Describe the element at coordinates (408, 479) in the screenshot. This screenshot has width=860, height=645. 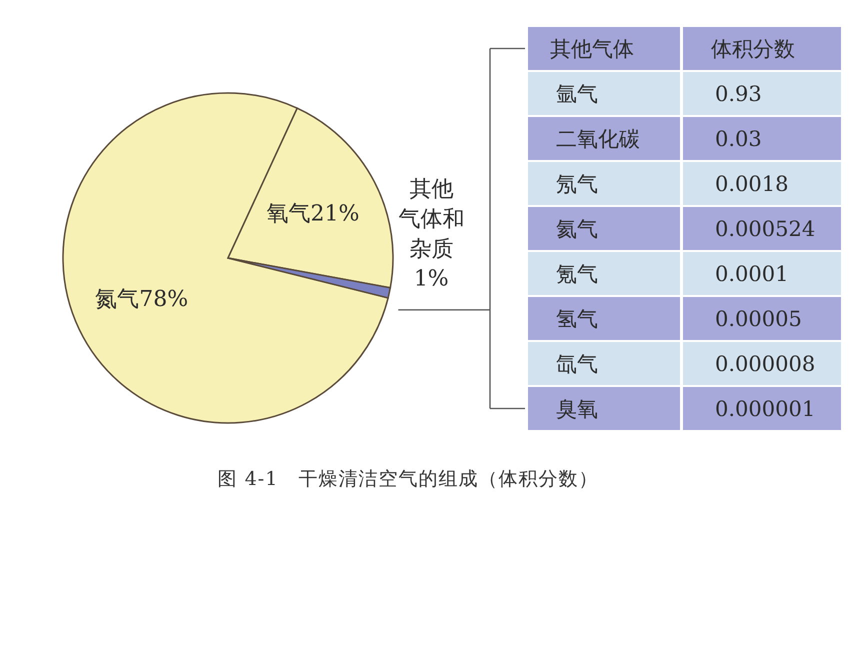
I see `caption: 图 4-1 干燥清洁空气的组成（体积分数）` at that location.